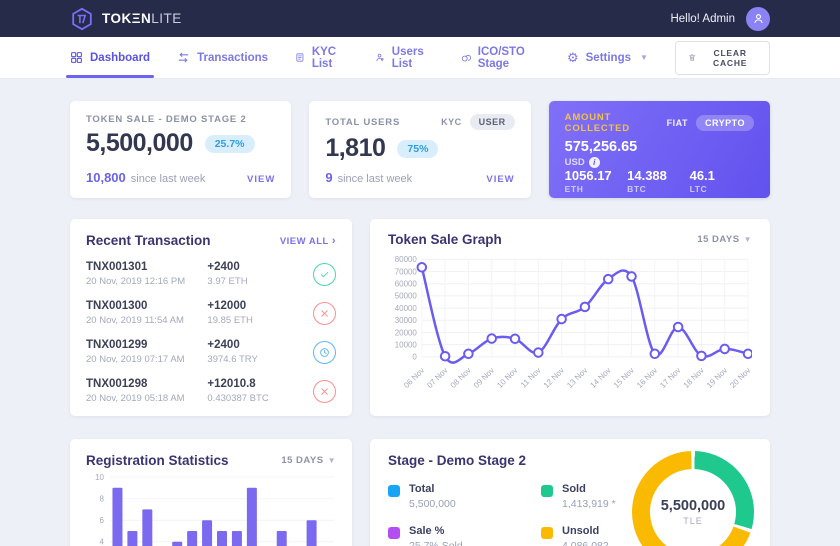 This screenshot has height=546, width=840. I want to click on tab-label: Transactions, so click(233, 57).